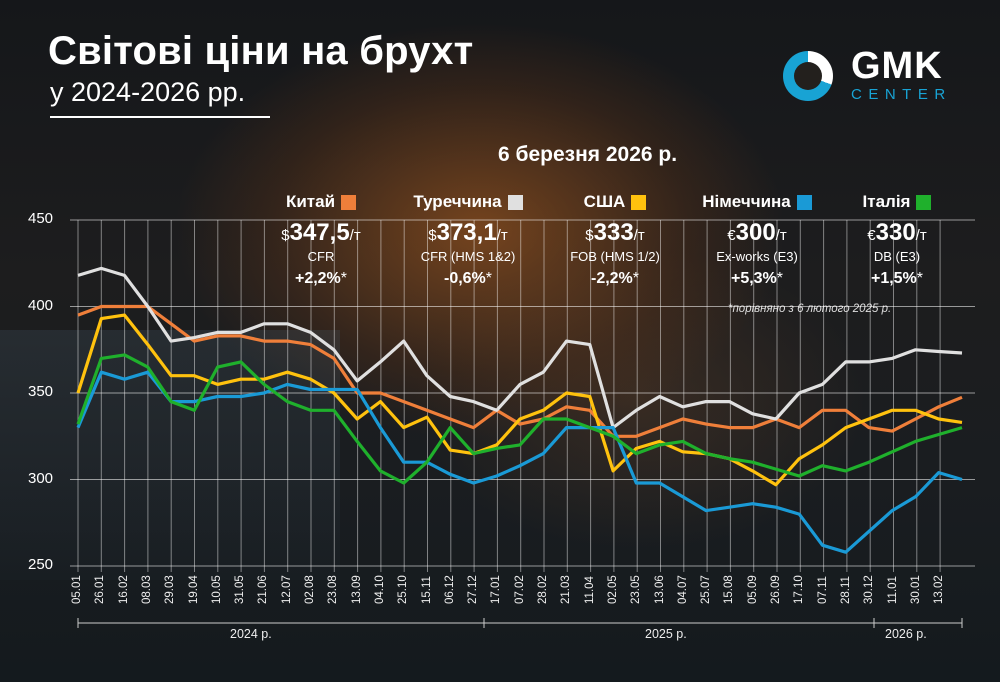  I want to click on x-tick-label: 30.12, so click(869, 589).